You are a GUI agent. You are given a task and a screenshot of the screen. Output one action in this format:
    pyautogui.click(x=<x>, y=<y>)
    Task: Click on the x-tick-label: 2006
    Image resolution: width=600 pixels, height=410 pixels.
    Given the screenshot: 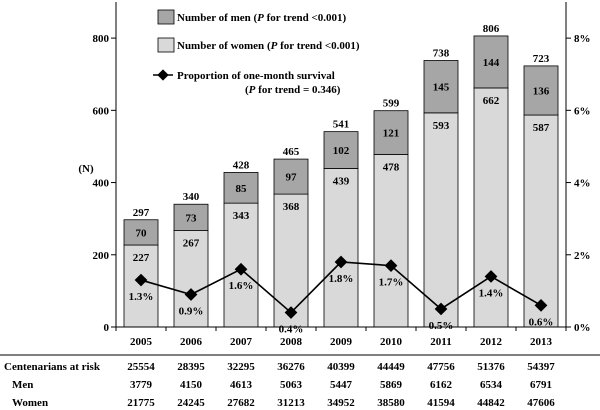 What is the action you would take?
    pyautogui.click(x=191, y=342)
    